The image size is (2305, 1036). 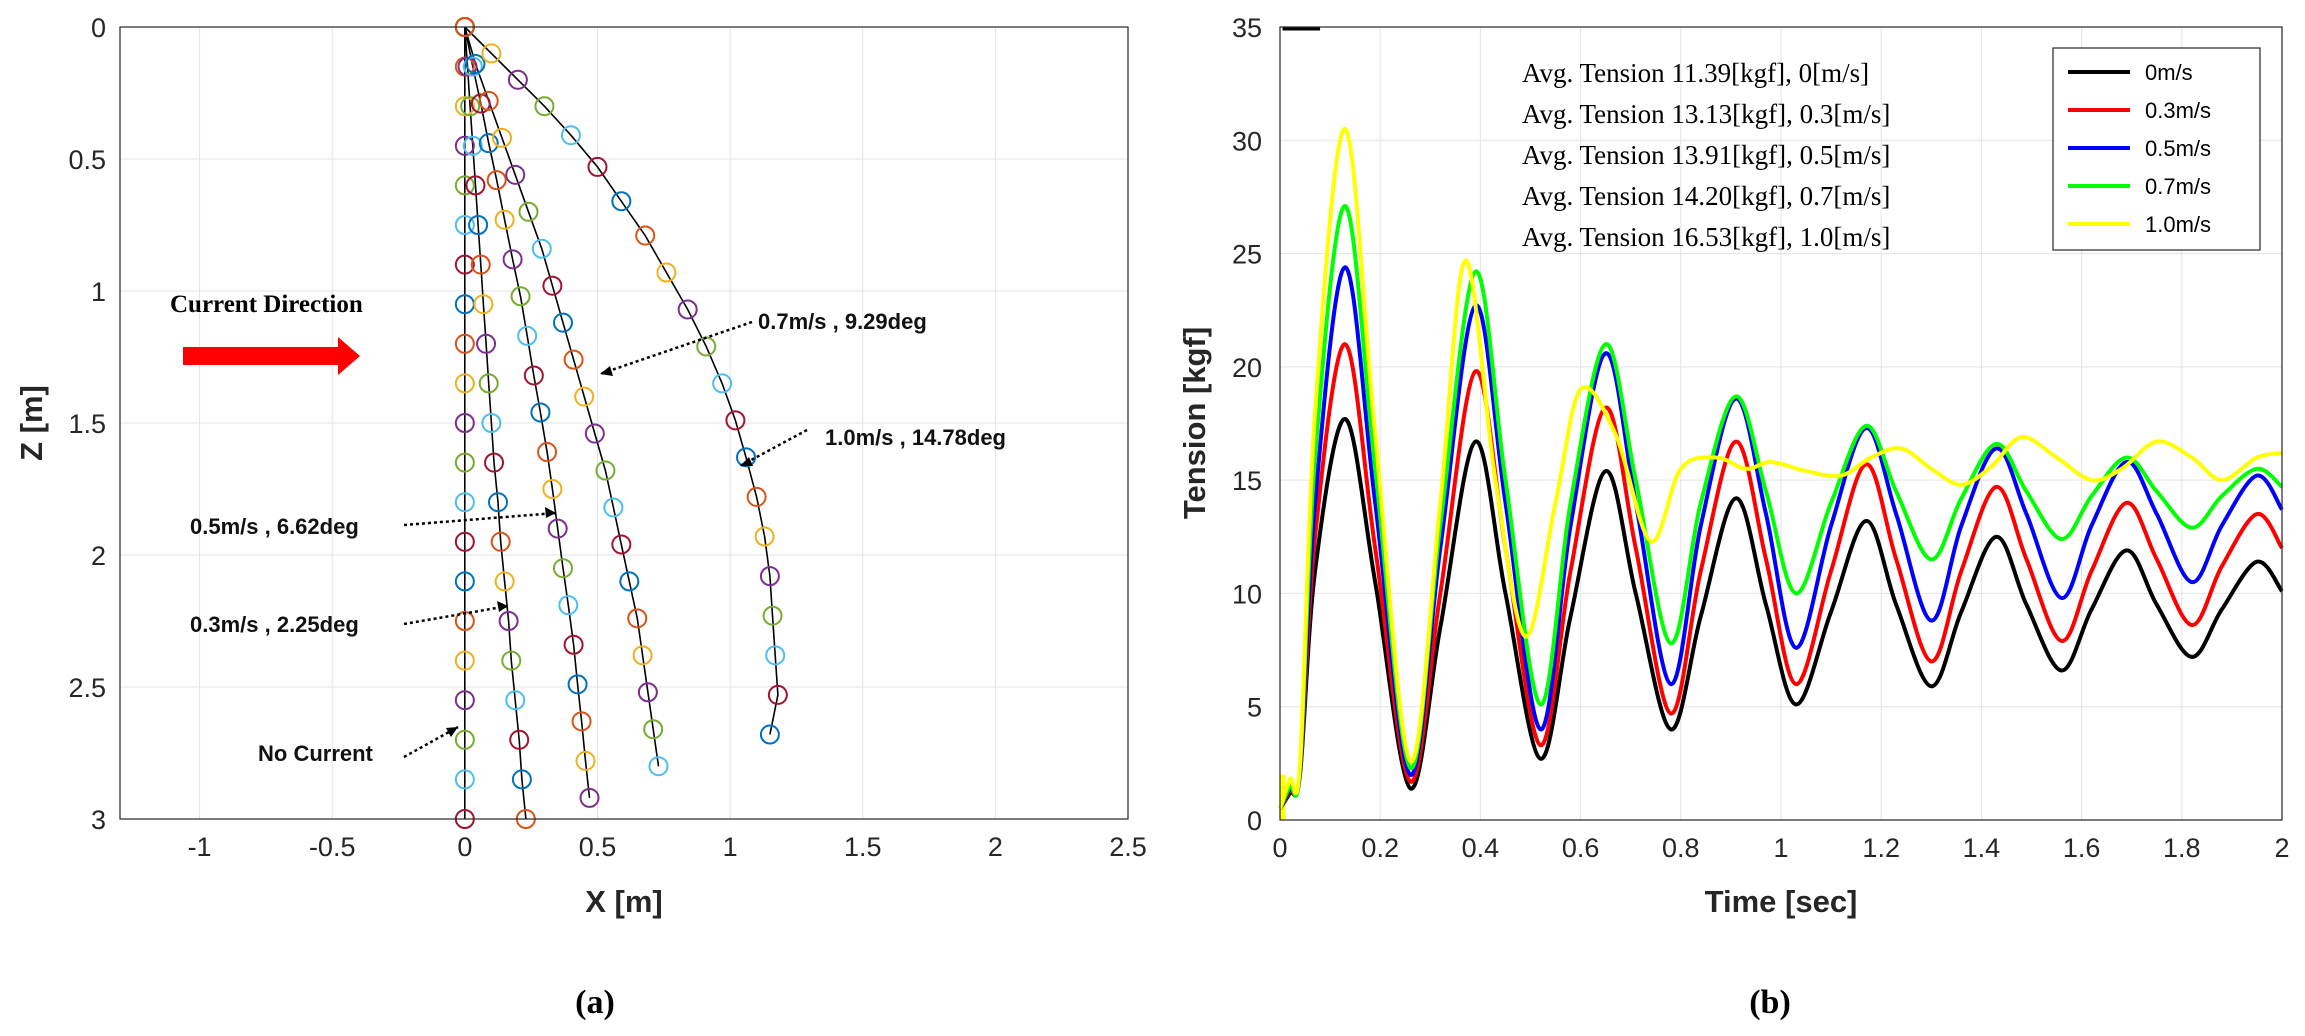 What do you see at coordinates (1247, 28) in the screenshot?
I see `b-y-tick: 35` at bounding box center [1247, 28].